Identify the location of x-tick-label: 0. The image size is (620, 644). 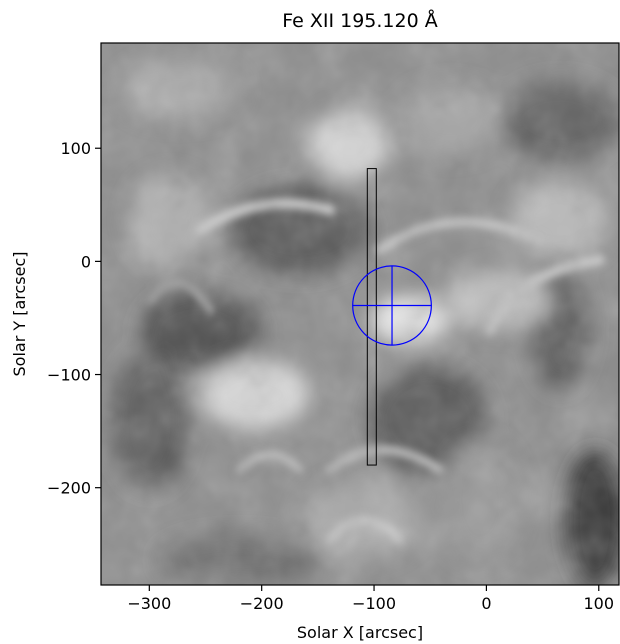
(486, 603).